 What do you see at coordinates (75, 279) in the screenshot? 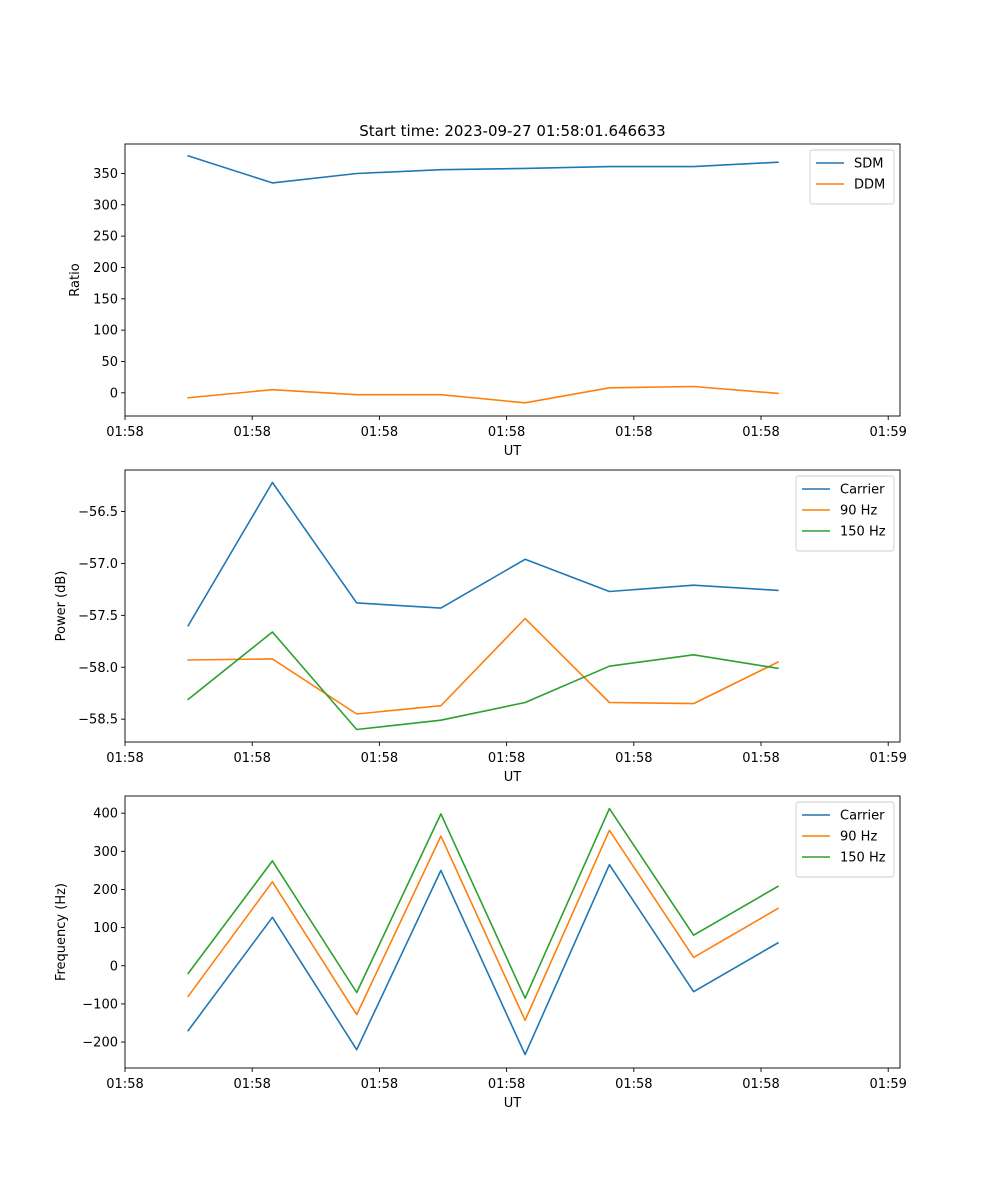
I see `y-axis-label: Ratio` at bounding box center [75, 279].